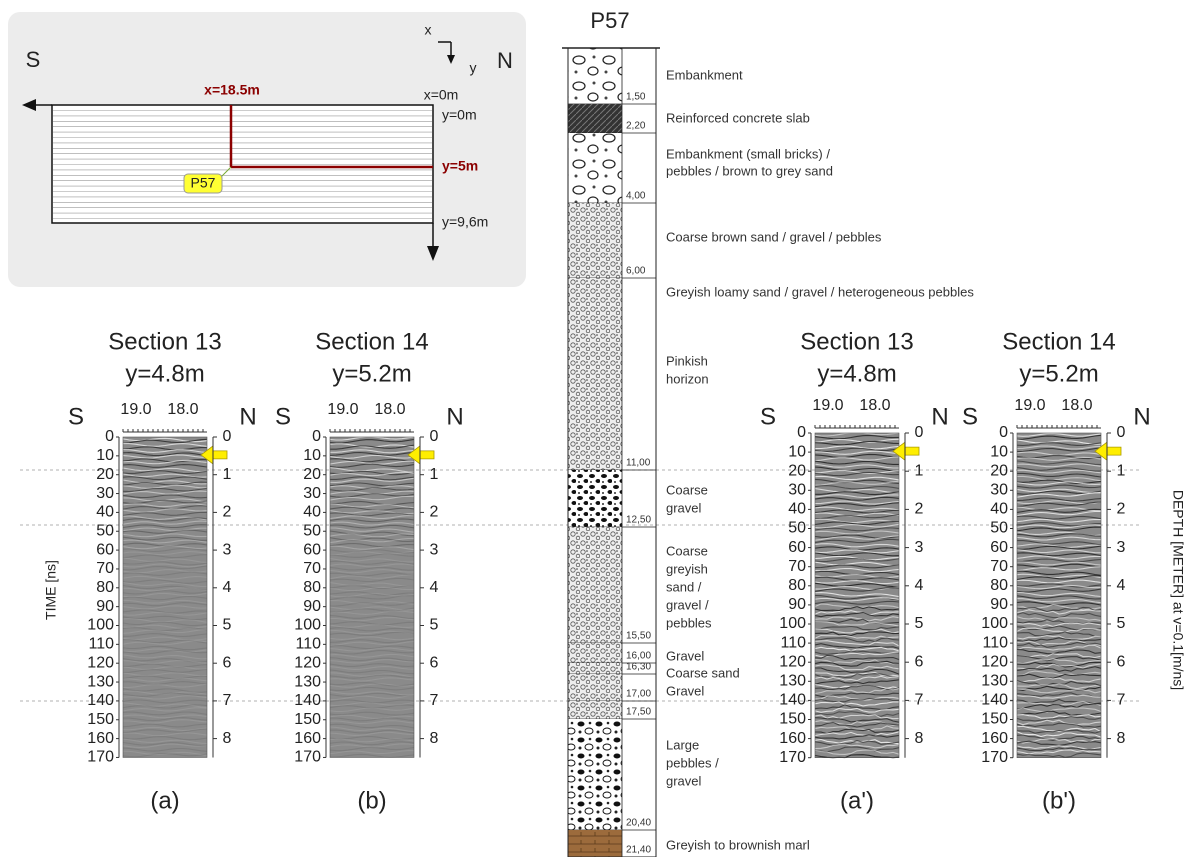 The width and height of the screenshot is (1192, 862). I want to click on time-tick-label: 60, so click(105, 549).